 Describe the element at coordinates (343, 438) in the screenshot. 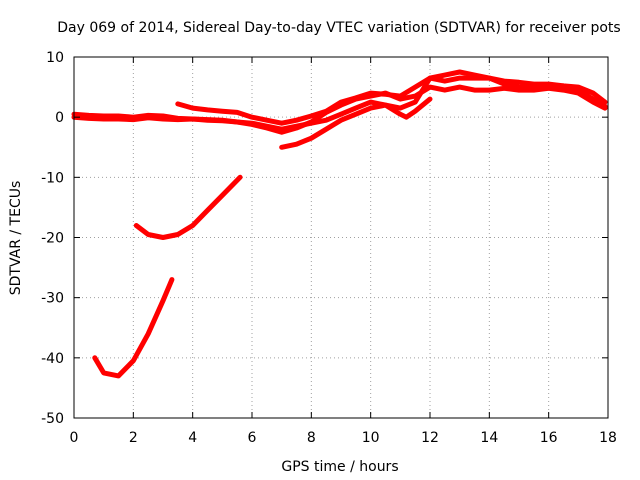

I see `x-tick-labels: 0 2 4 6 8 10 12 14 16 18` at that location.